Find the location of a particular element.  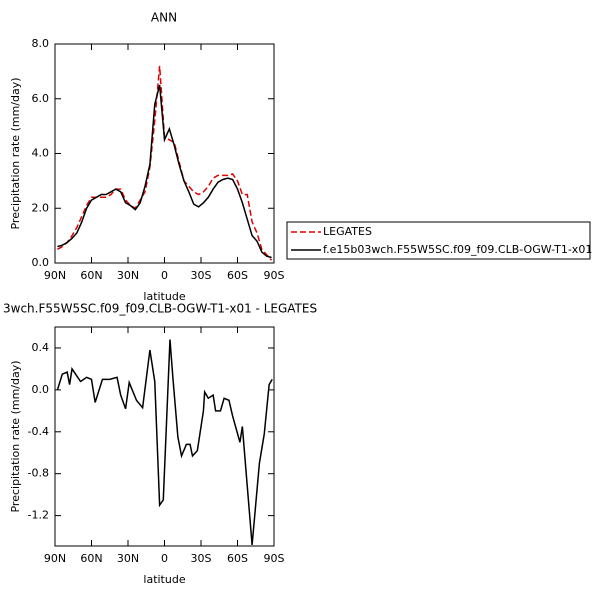

y-tick-label: -1.2 is located at coordinates (38, 515).